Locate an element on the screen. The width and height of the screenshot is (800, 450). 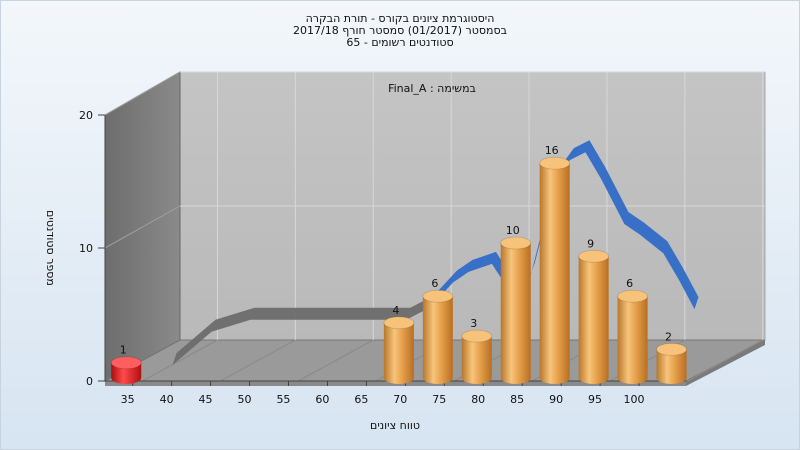
x-tick-label: 90 is located at coordinates (556, 399).